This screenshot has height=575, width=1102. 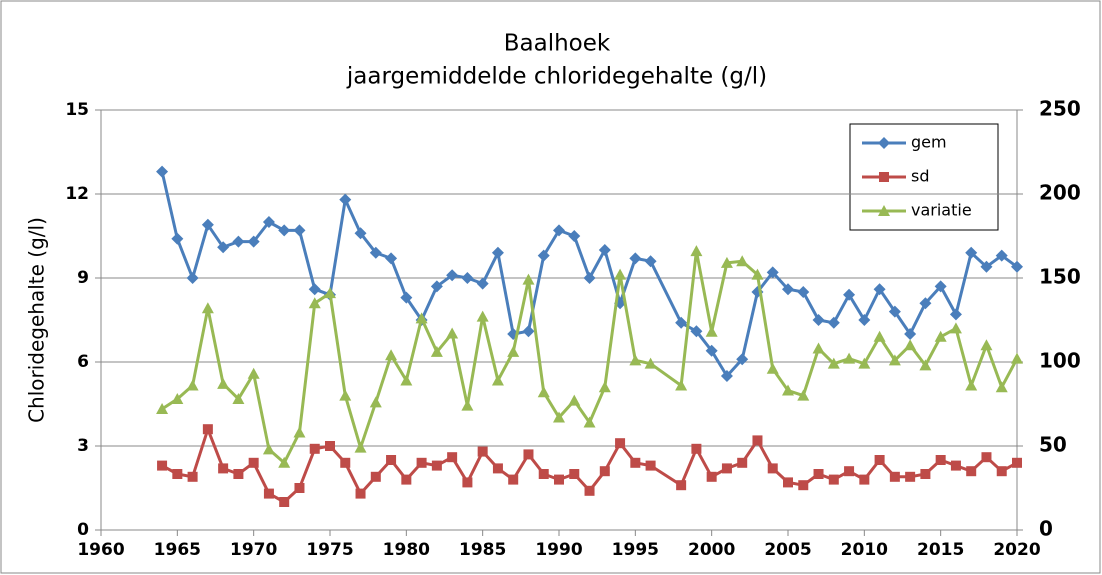 What do you see at coordinates (406, 550) in the screenshot?
I see `x-tick-label: 1980` at bounding box center [406, 550].